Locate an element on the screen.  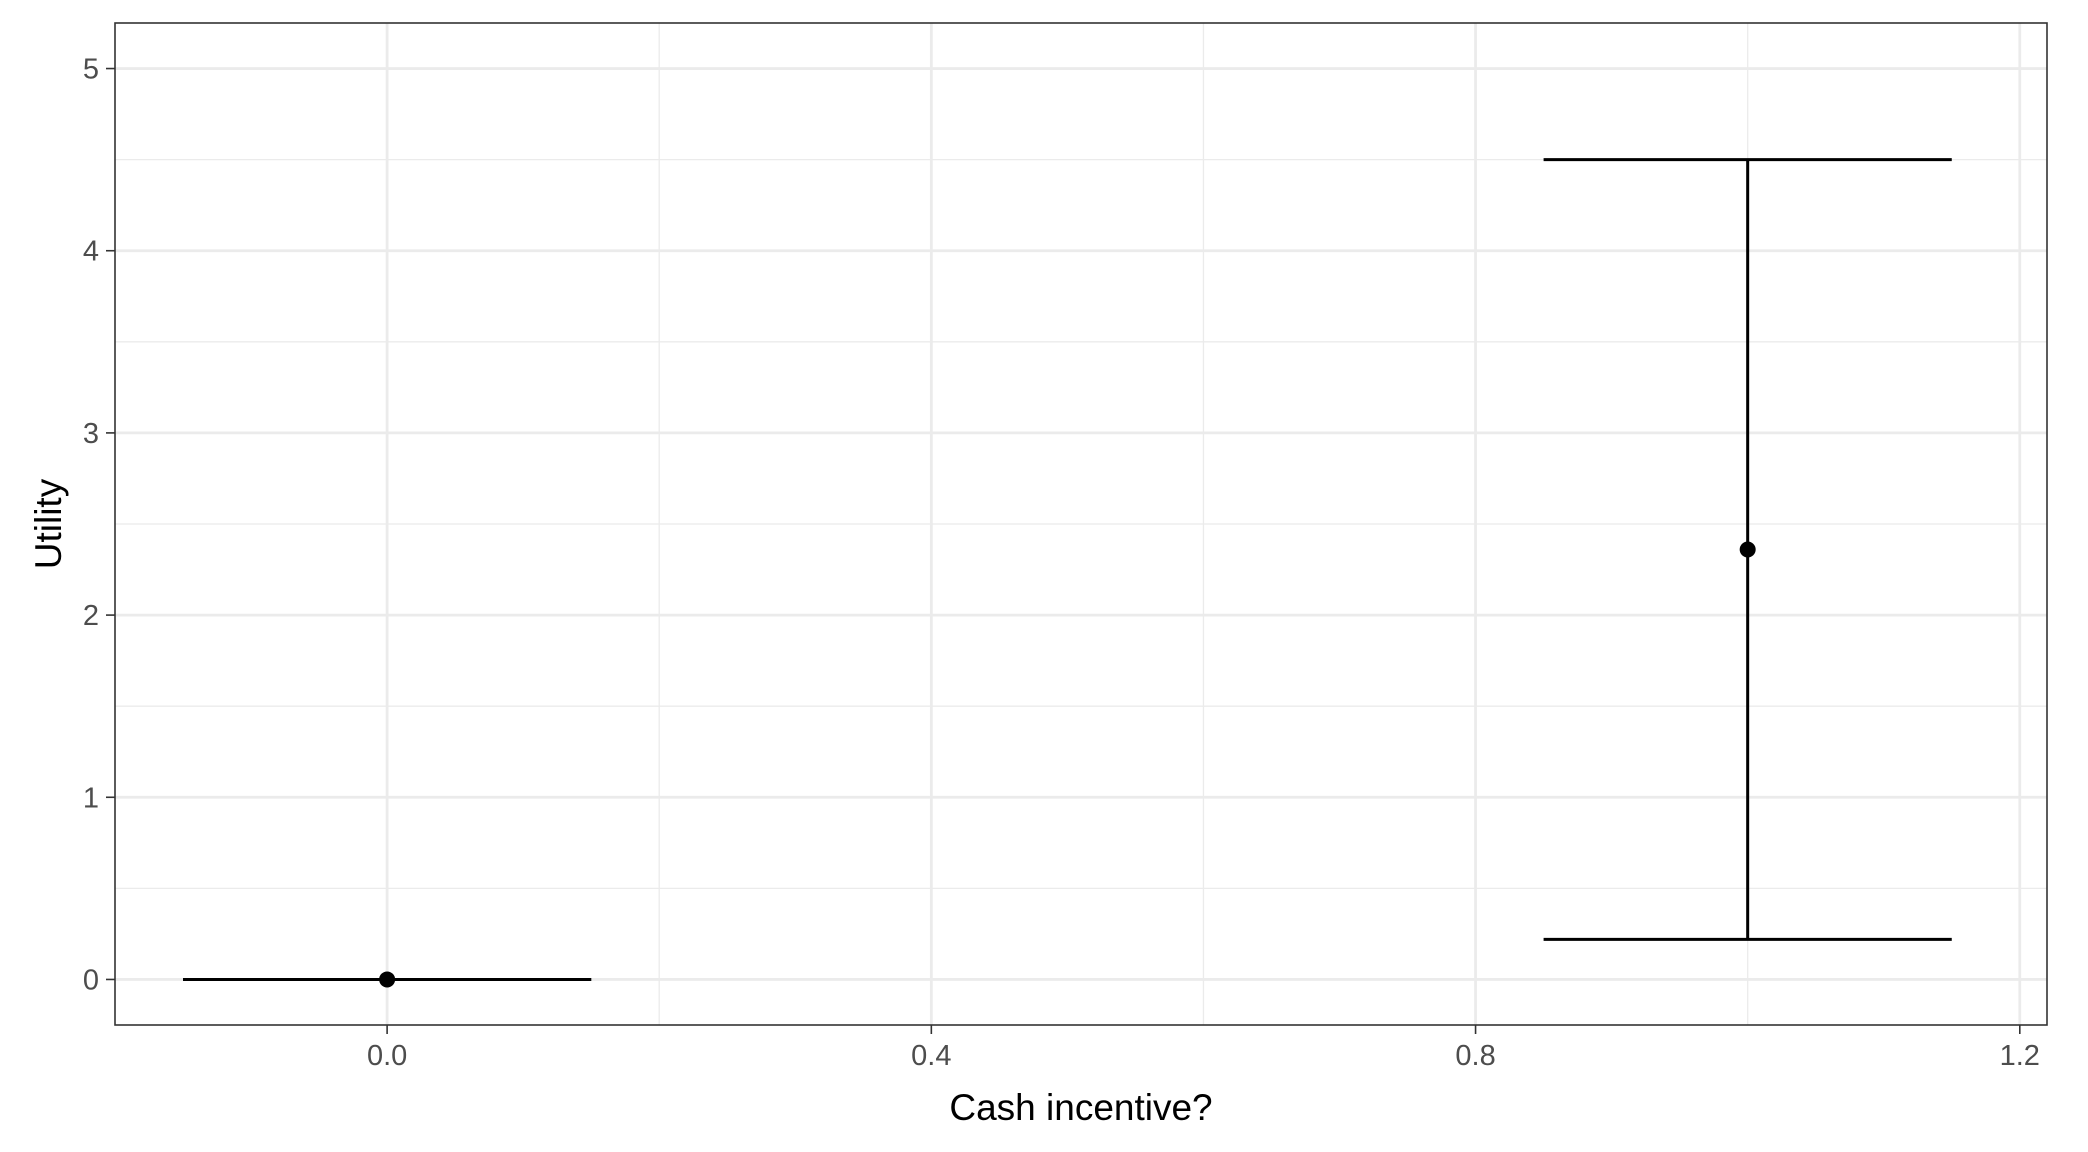
y-tick-label: 3 is located at coordinates (91, 434).